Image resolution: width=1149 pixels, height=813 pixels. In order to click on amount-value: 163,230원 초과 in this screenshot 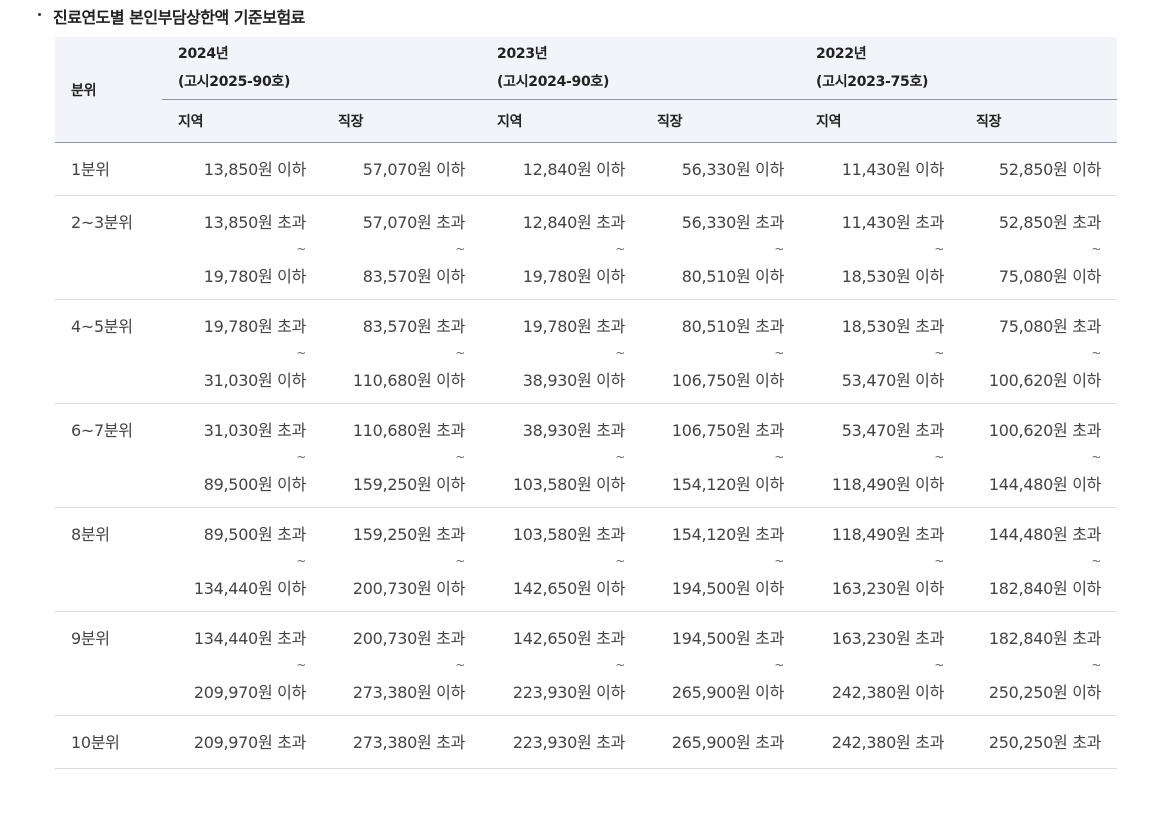, I will do `click(888, 638)`.